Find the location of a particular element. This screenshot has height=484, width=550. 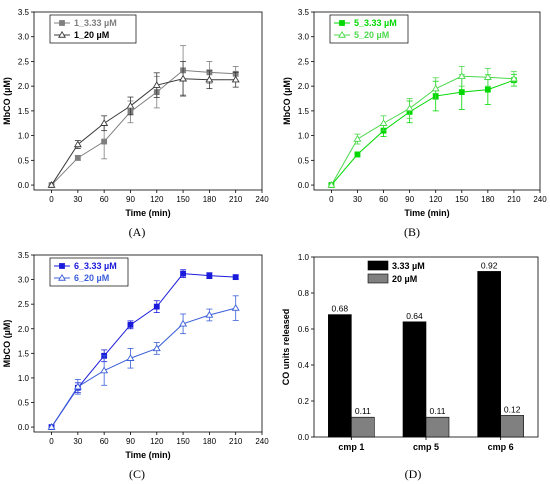

legend: 6_3.33 µM 6_20 µM is located at coordinates (89, 272).